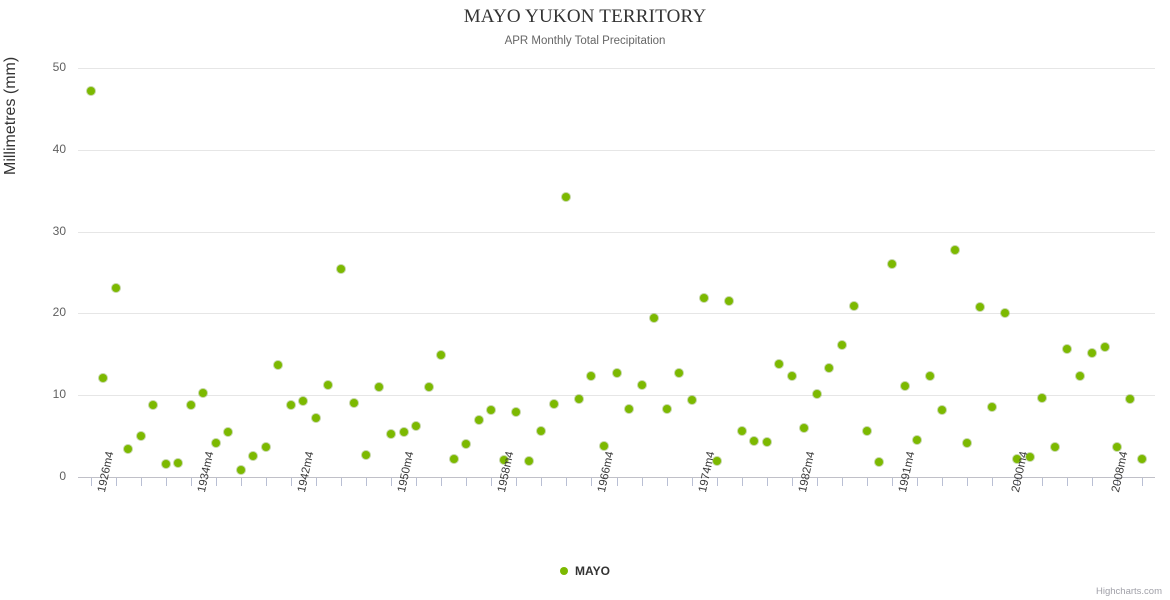 This screenshot has height=600, width=1170. Describe the element at coordinates (592, 570) in the screenshot. I see `legend-item-label: MAYO` at that location.